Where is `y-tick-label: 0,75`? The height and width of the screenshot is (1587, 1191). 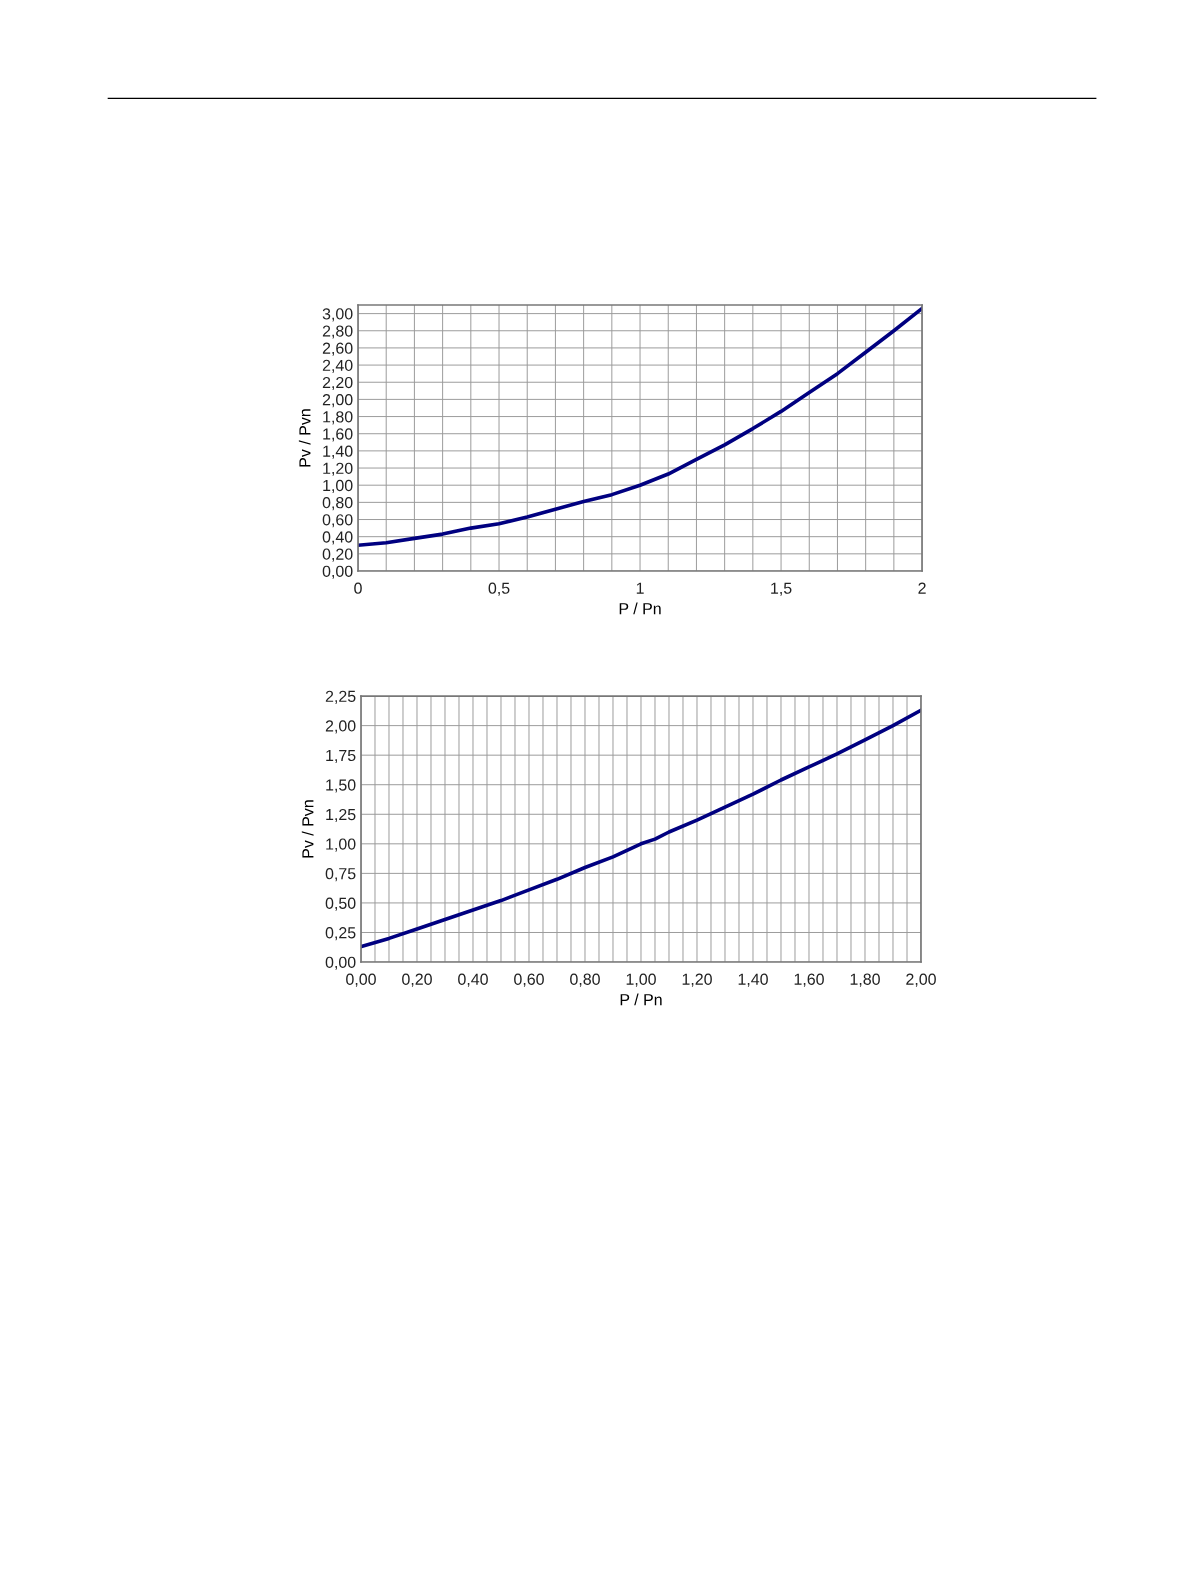 y-tick-label: 0,75 is located at coordinates (340, 875).